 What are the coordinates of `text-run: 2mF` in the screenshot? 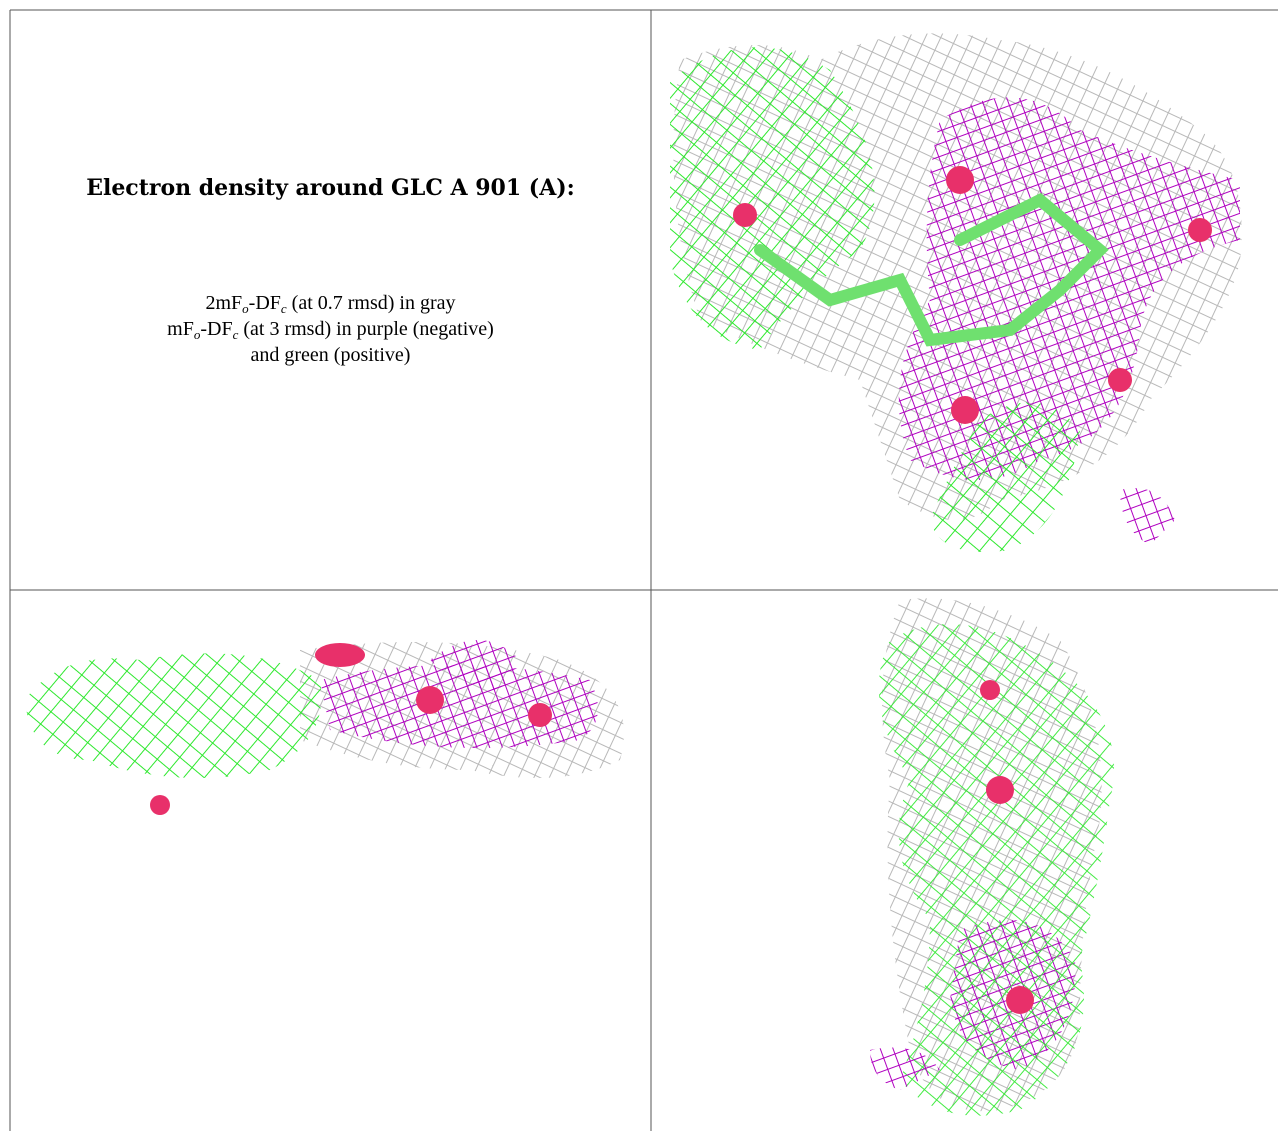 It's located at (224, 303).